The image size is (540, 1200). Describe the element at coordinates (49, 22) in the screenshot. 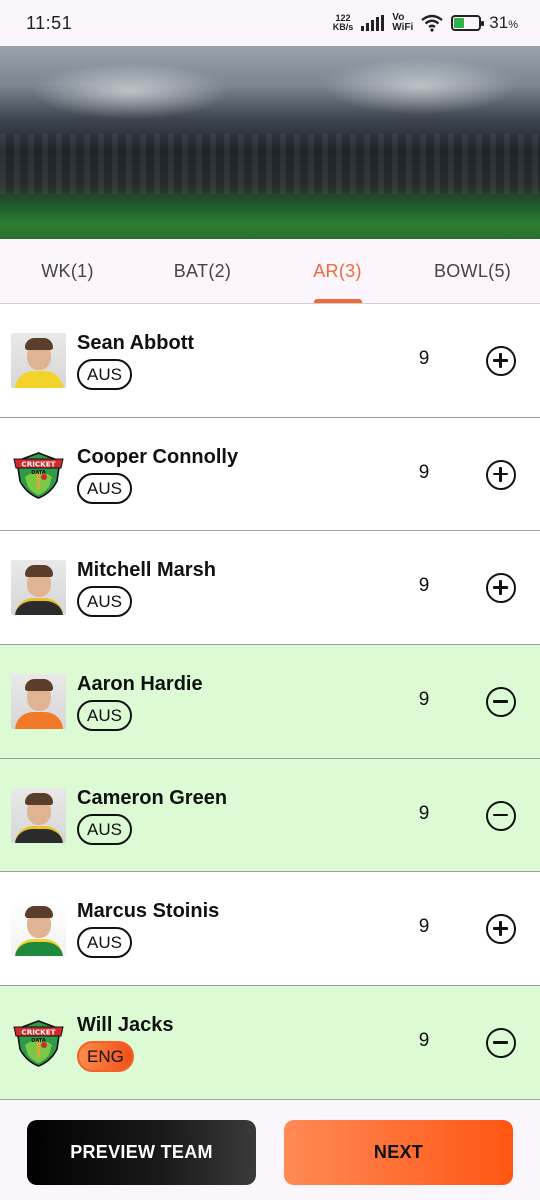

I see `status-time: 11:51` at that location.